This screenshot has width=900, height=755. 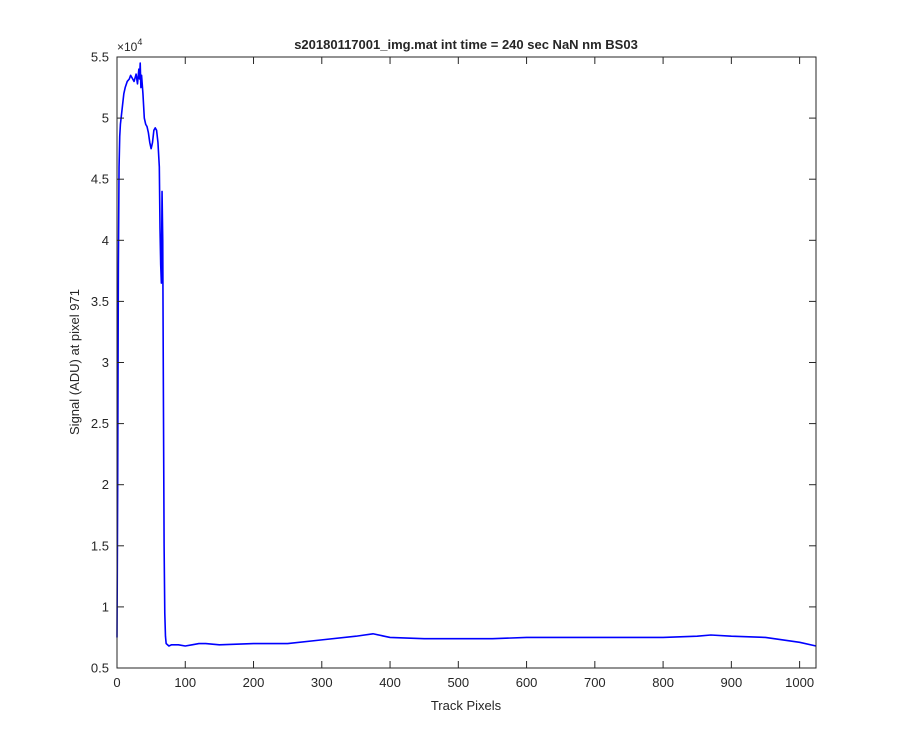 What do you see at coordinates (105, 240) in the screenshot?
I see `y-tick-label: 4` at bounding box center [105, 240].